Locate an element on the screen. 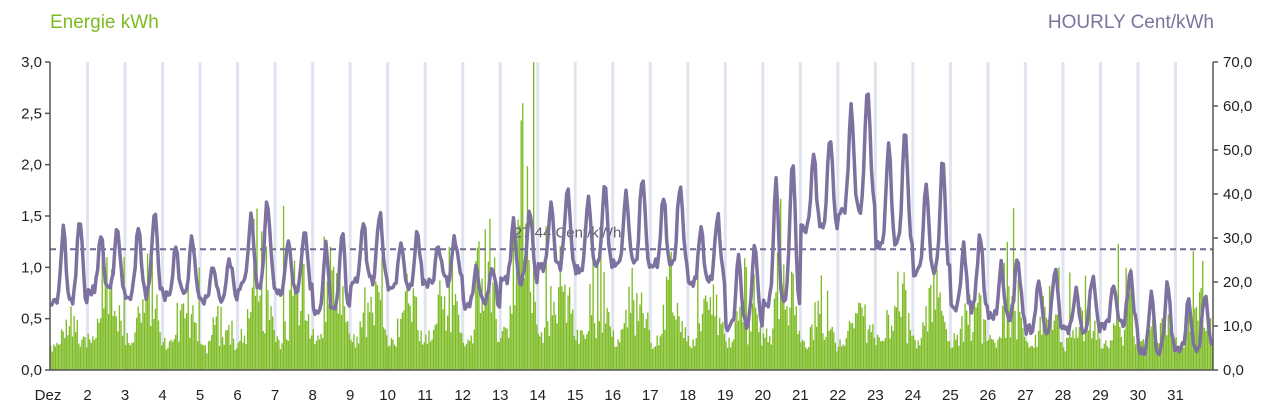 This screenshot has height=415, width=1280. x-tick-label: 3 is located at coordinates (125, 395).